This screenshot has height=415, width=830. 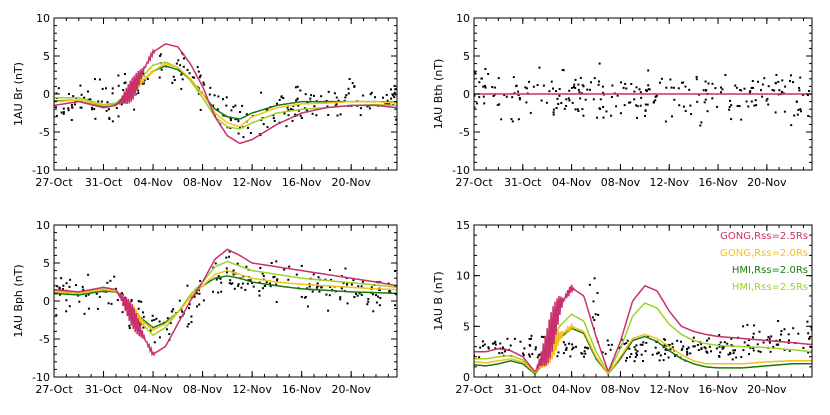 I want to click on y-tick-label: 5, so click(x=46, y=56).